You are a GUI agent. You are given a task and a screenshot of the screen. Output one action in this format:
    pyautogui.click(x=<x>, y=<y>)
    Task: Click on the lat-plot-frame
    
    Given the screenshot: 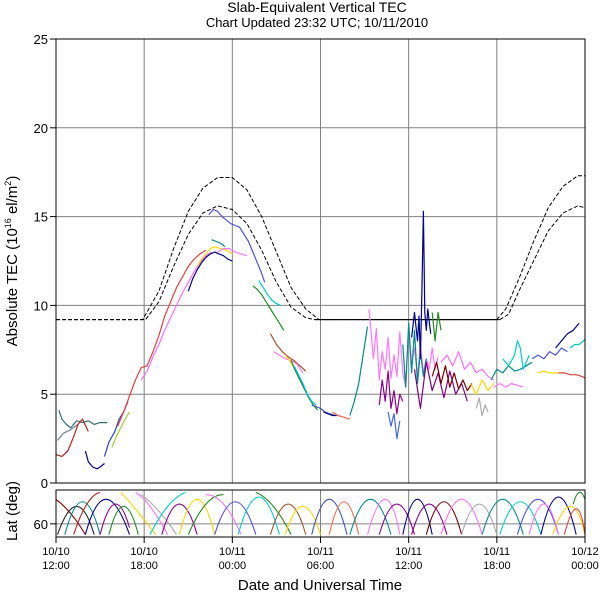 What is the action you would take?
    pyautogui.click(x=320, y=513)
    